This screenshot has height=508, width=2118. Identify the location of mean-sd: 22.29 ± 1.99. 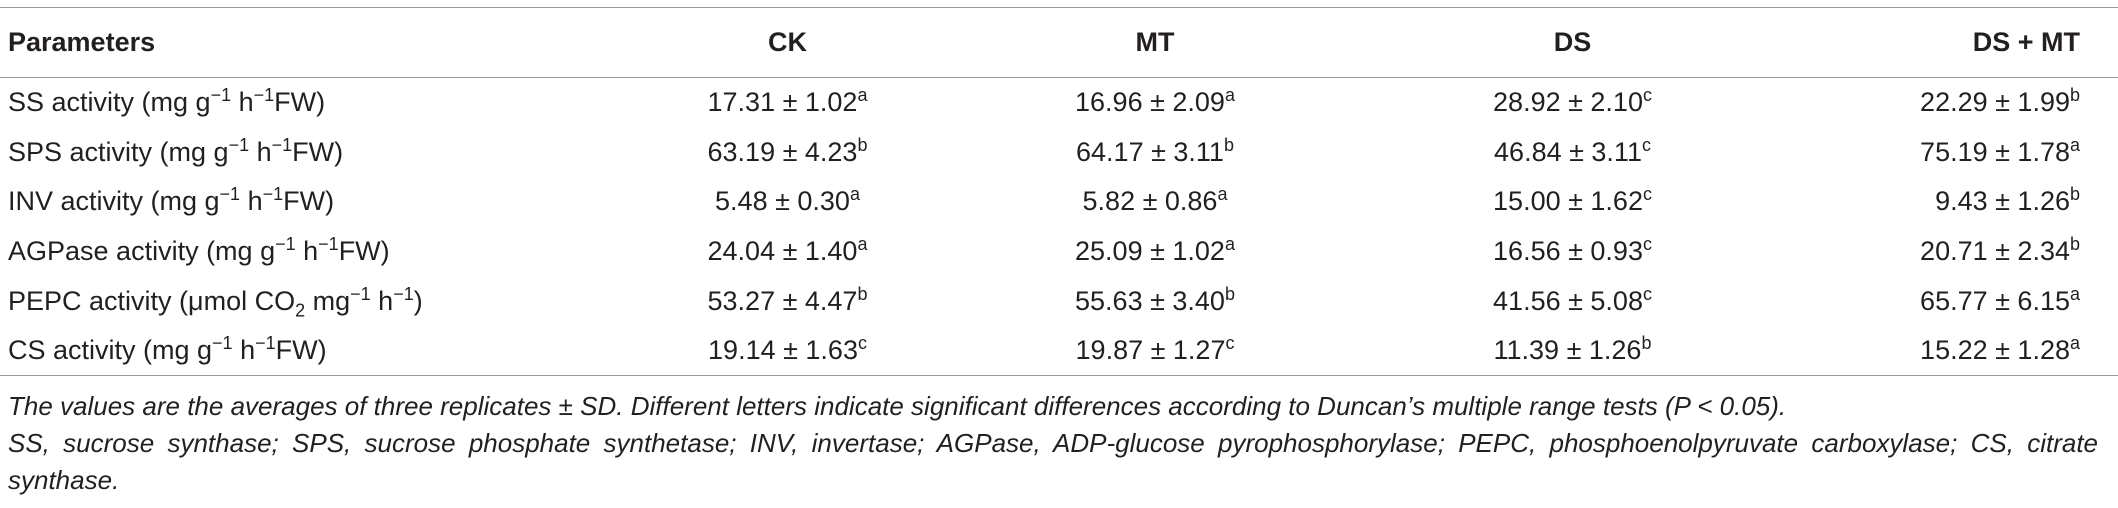
(1995, 102).